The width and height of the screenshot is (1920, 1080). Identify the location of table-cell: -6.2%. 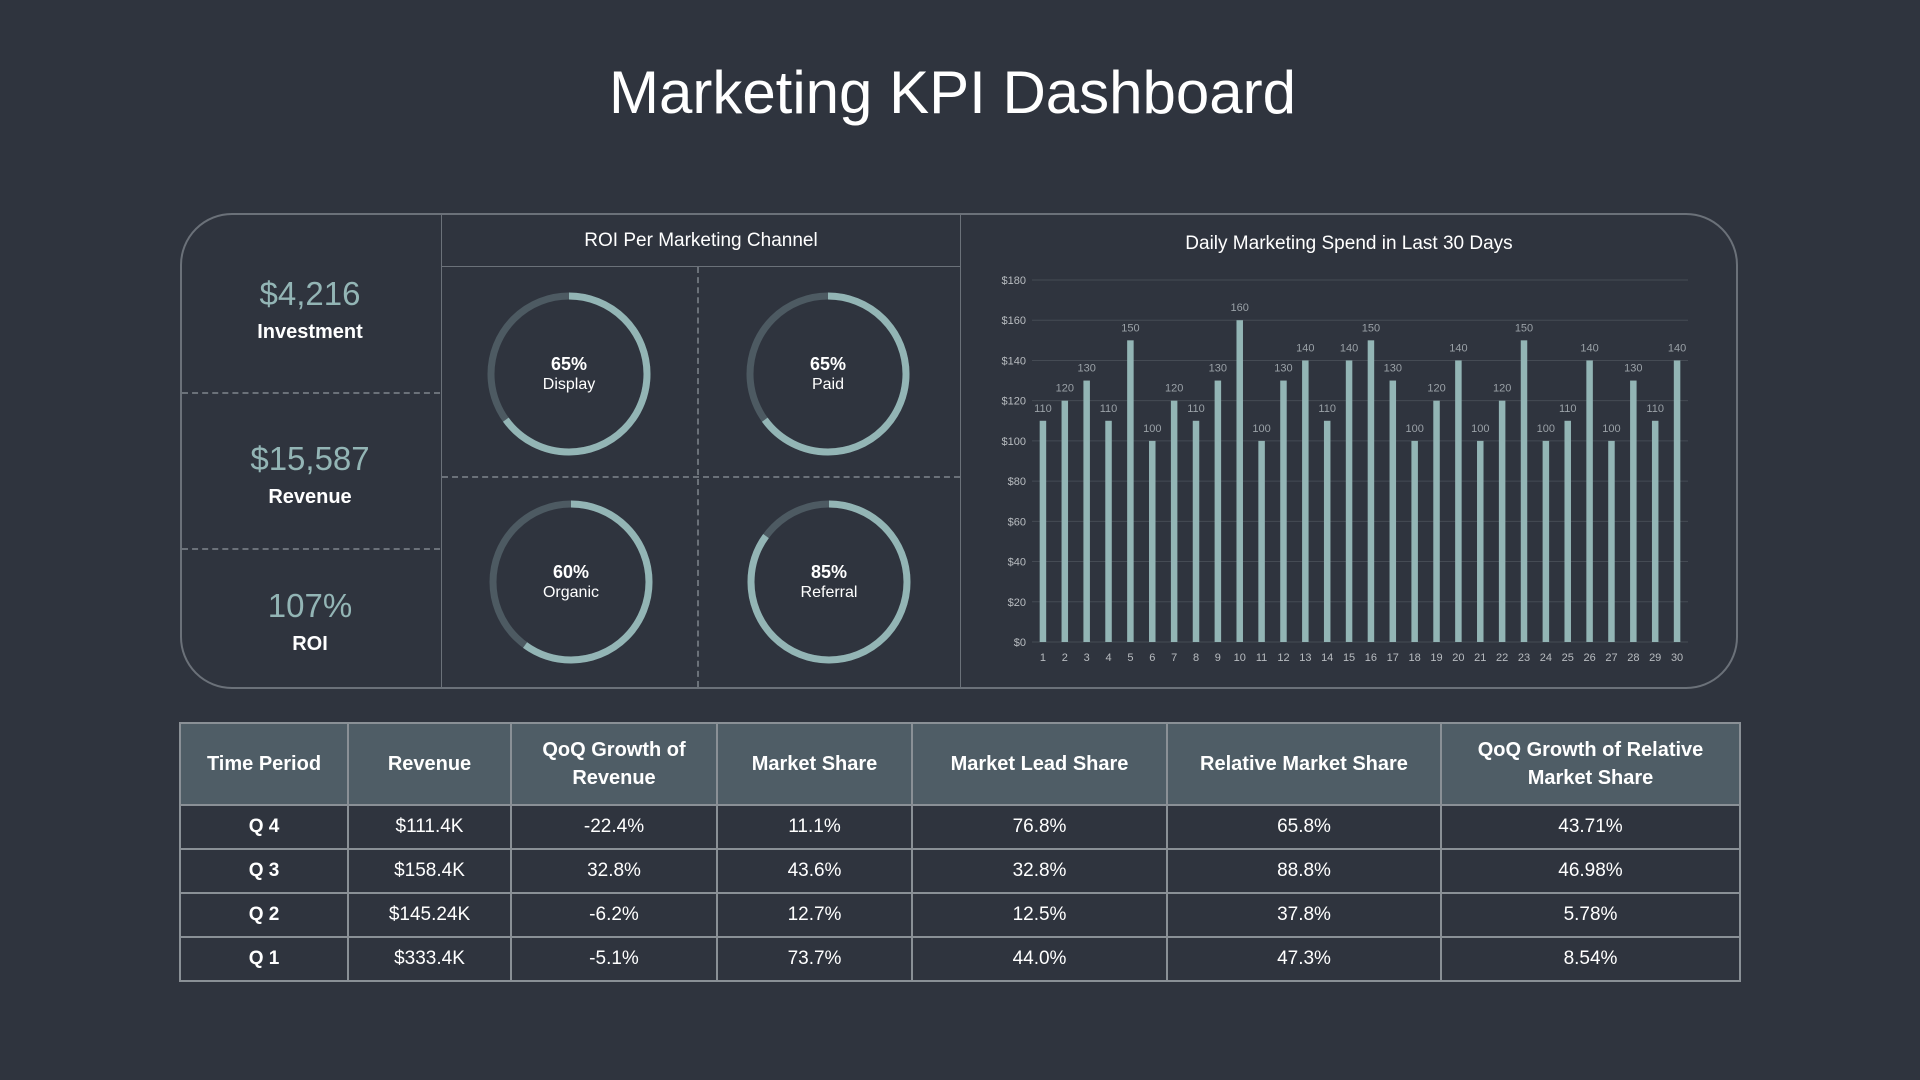
(614, 915).